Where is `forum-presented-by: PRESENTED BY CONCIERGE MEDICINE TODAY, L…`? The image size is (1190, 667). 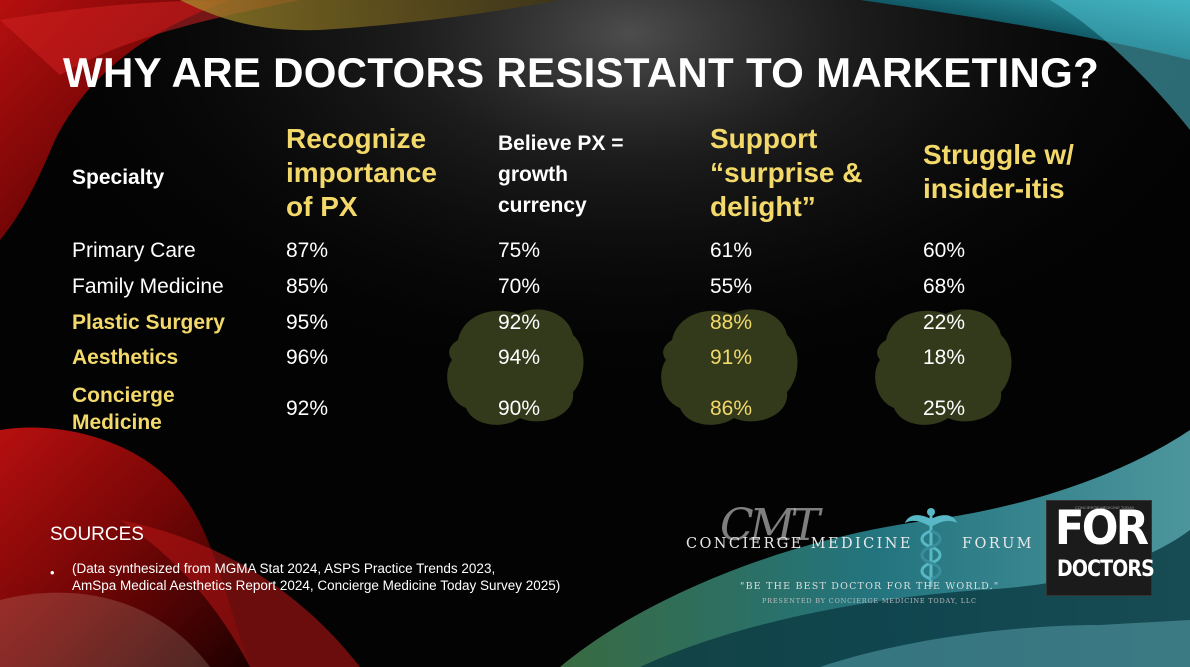 forum-presented-by: PRESENTED BY CONCIERGE MEDICINE TODAY, L… is located at coordinates (869, 601).